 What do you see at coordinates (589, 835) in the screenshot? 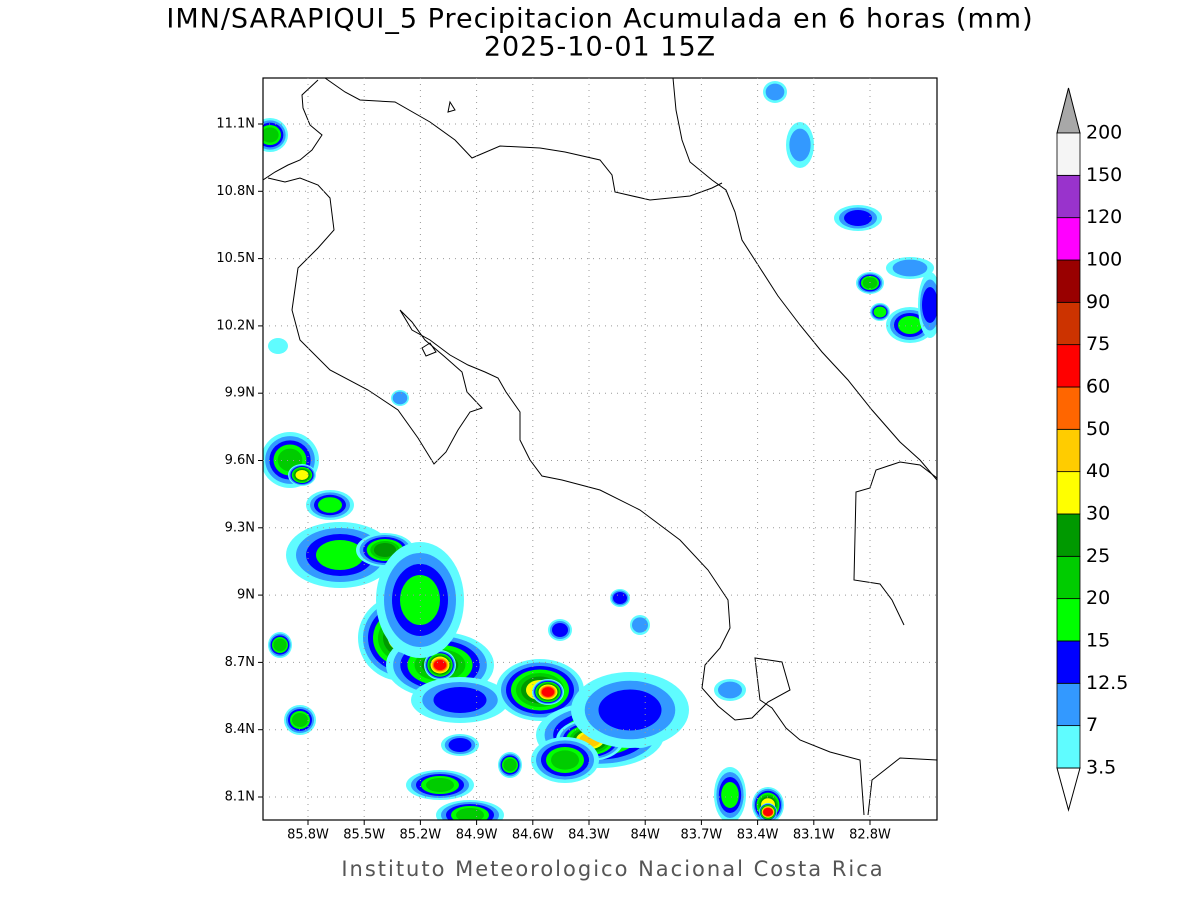
I see `lon-label: 84.3W` at bounding box center [589, 835].